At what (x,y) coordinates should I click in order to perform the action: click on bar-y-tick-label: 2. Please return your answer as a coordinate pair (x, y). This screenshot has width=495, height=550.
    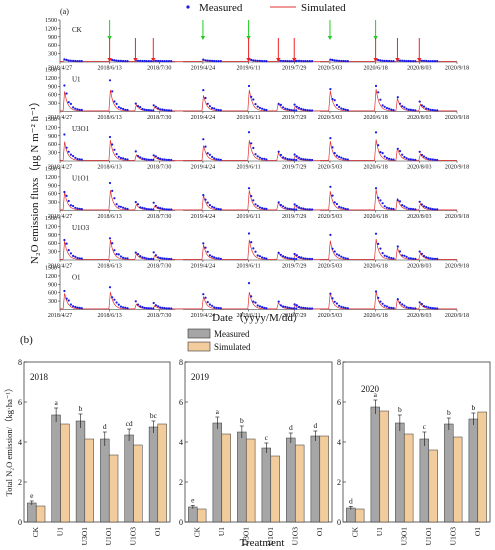
    Looking at the image, I should click on (181, 482).